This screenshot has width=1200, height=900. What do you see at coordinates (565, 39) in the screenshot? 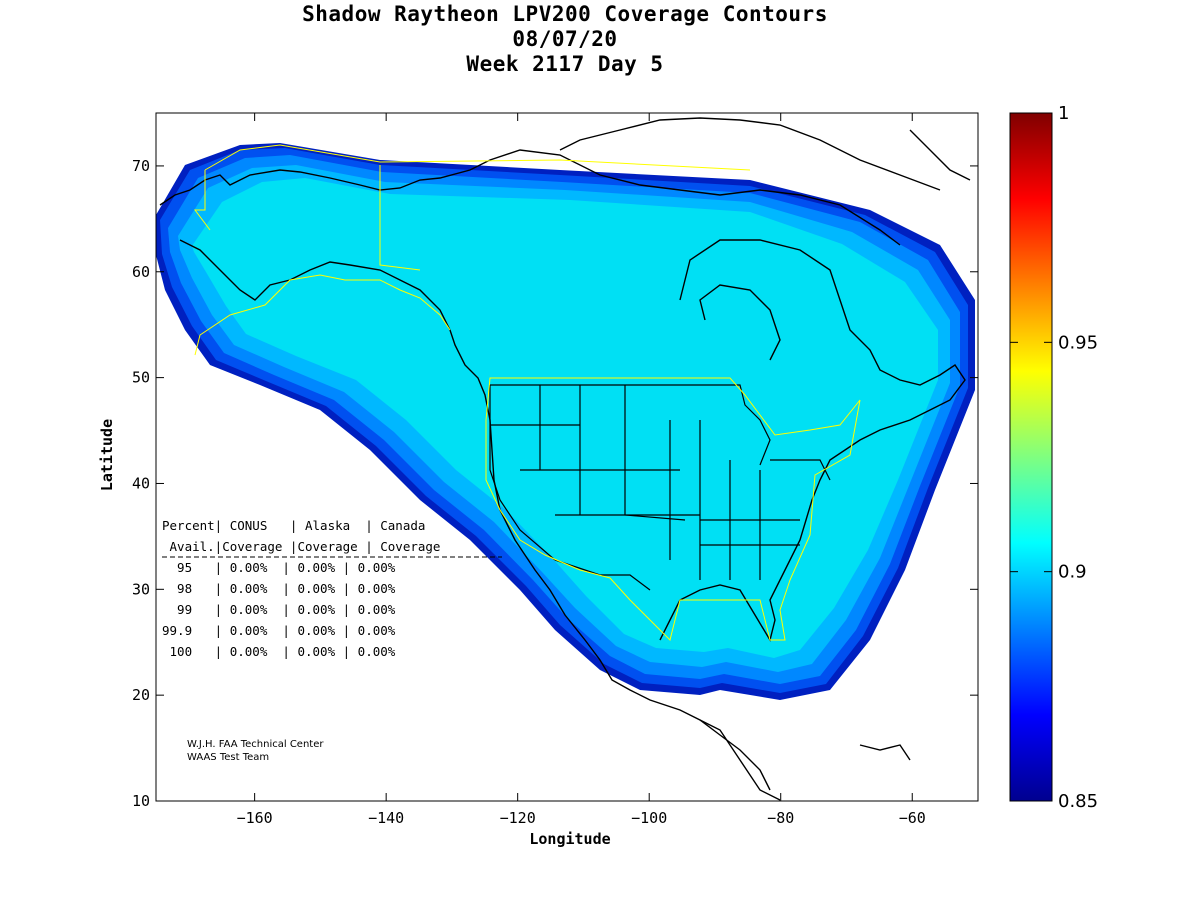
I see `map-date: 08/07/20` at bounding box center [565, 39].